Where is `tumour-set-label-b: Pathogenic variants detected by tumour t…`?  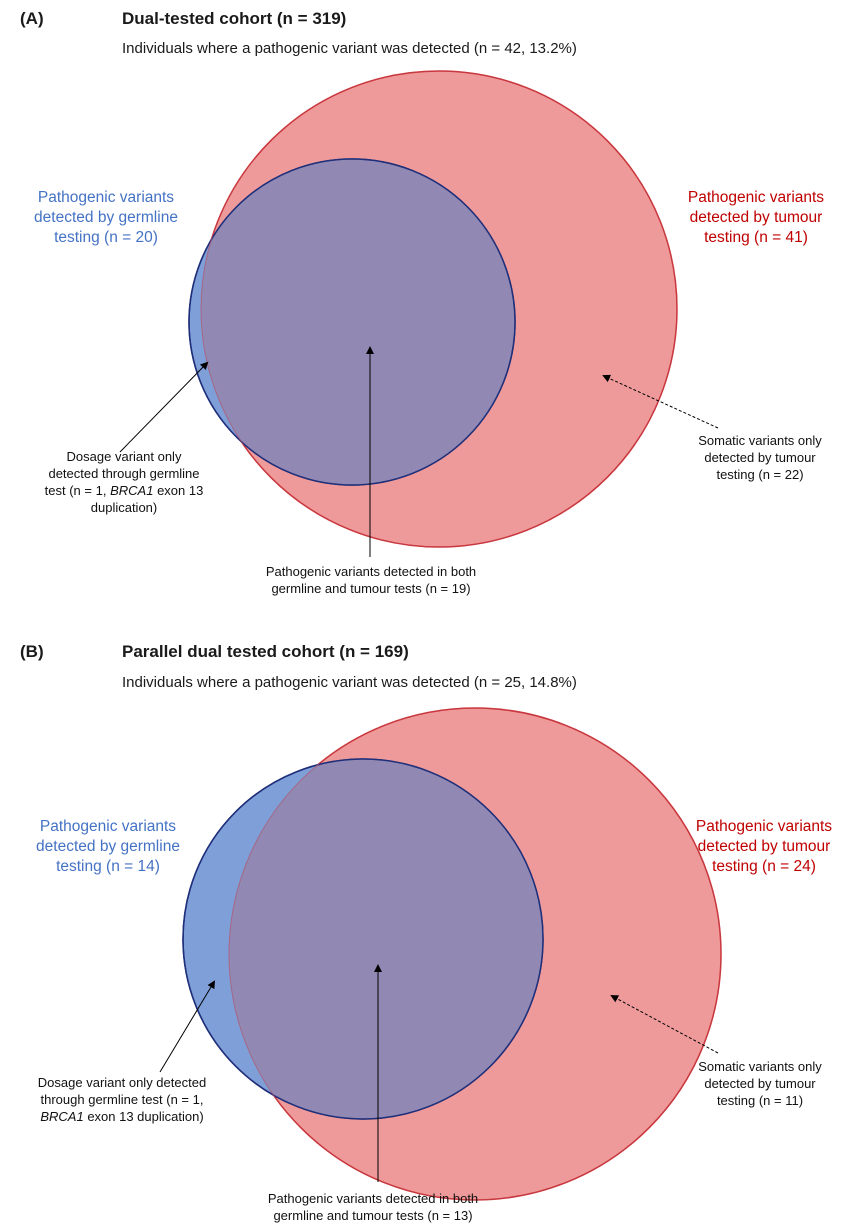 tumour-set-label-b: Pathogenic variants detected by tumour t… is located at coordinates (764, 846).